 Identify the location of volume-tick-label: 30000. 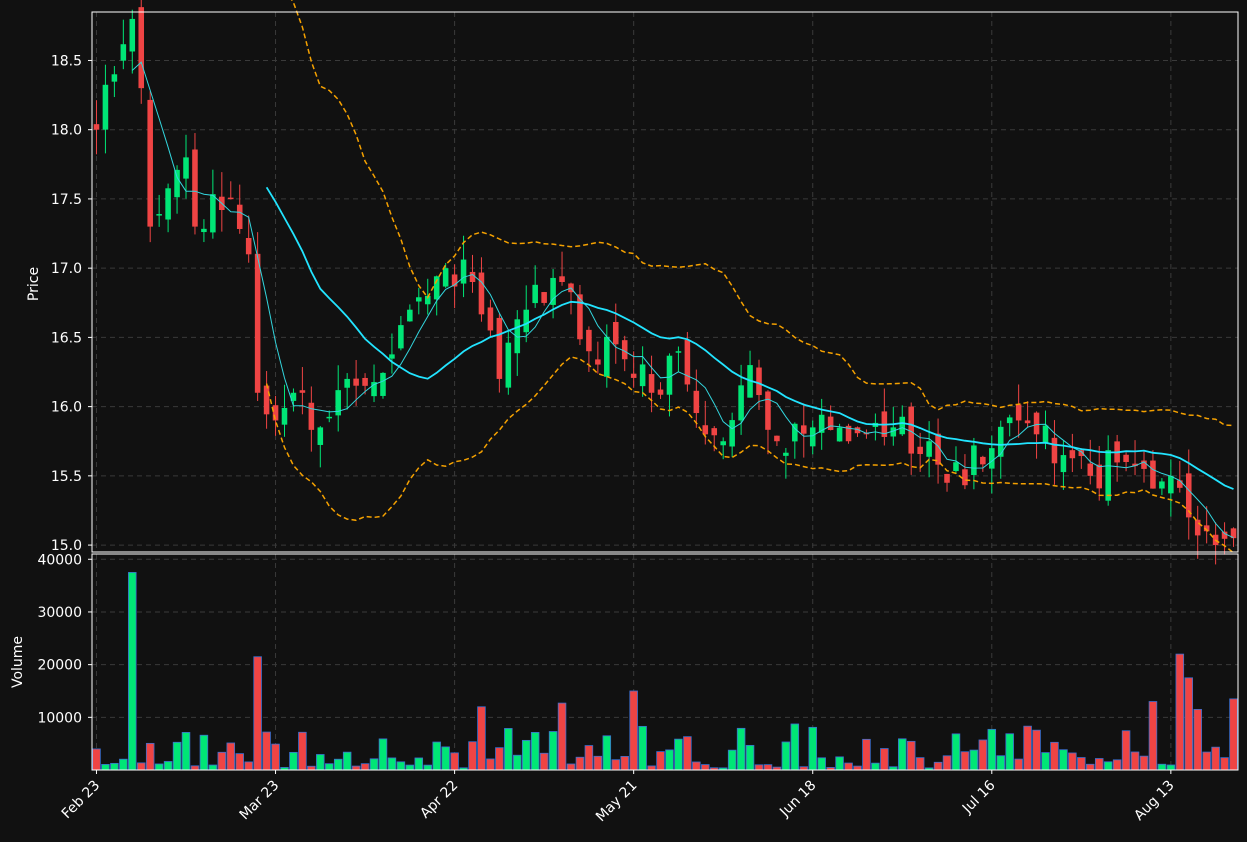
(59, 613).